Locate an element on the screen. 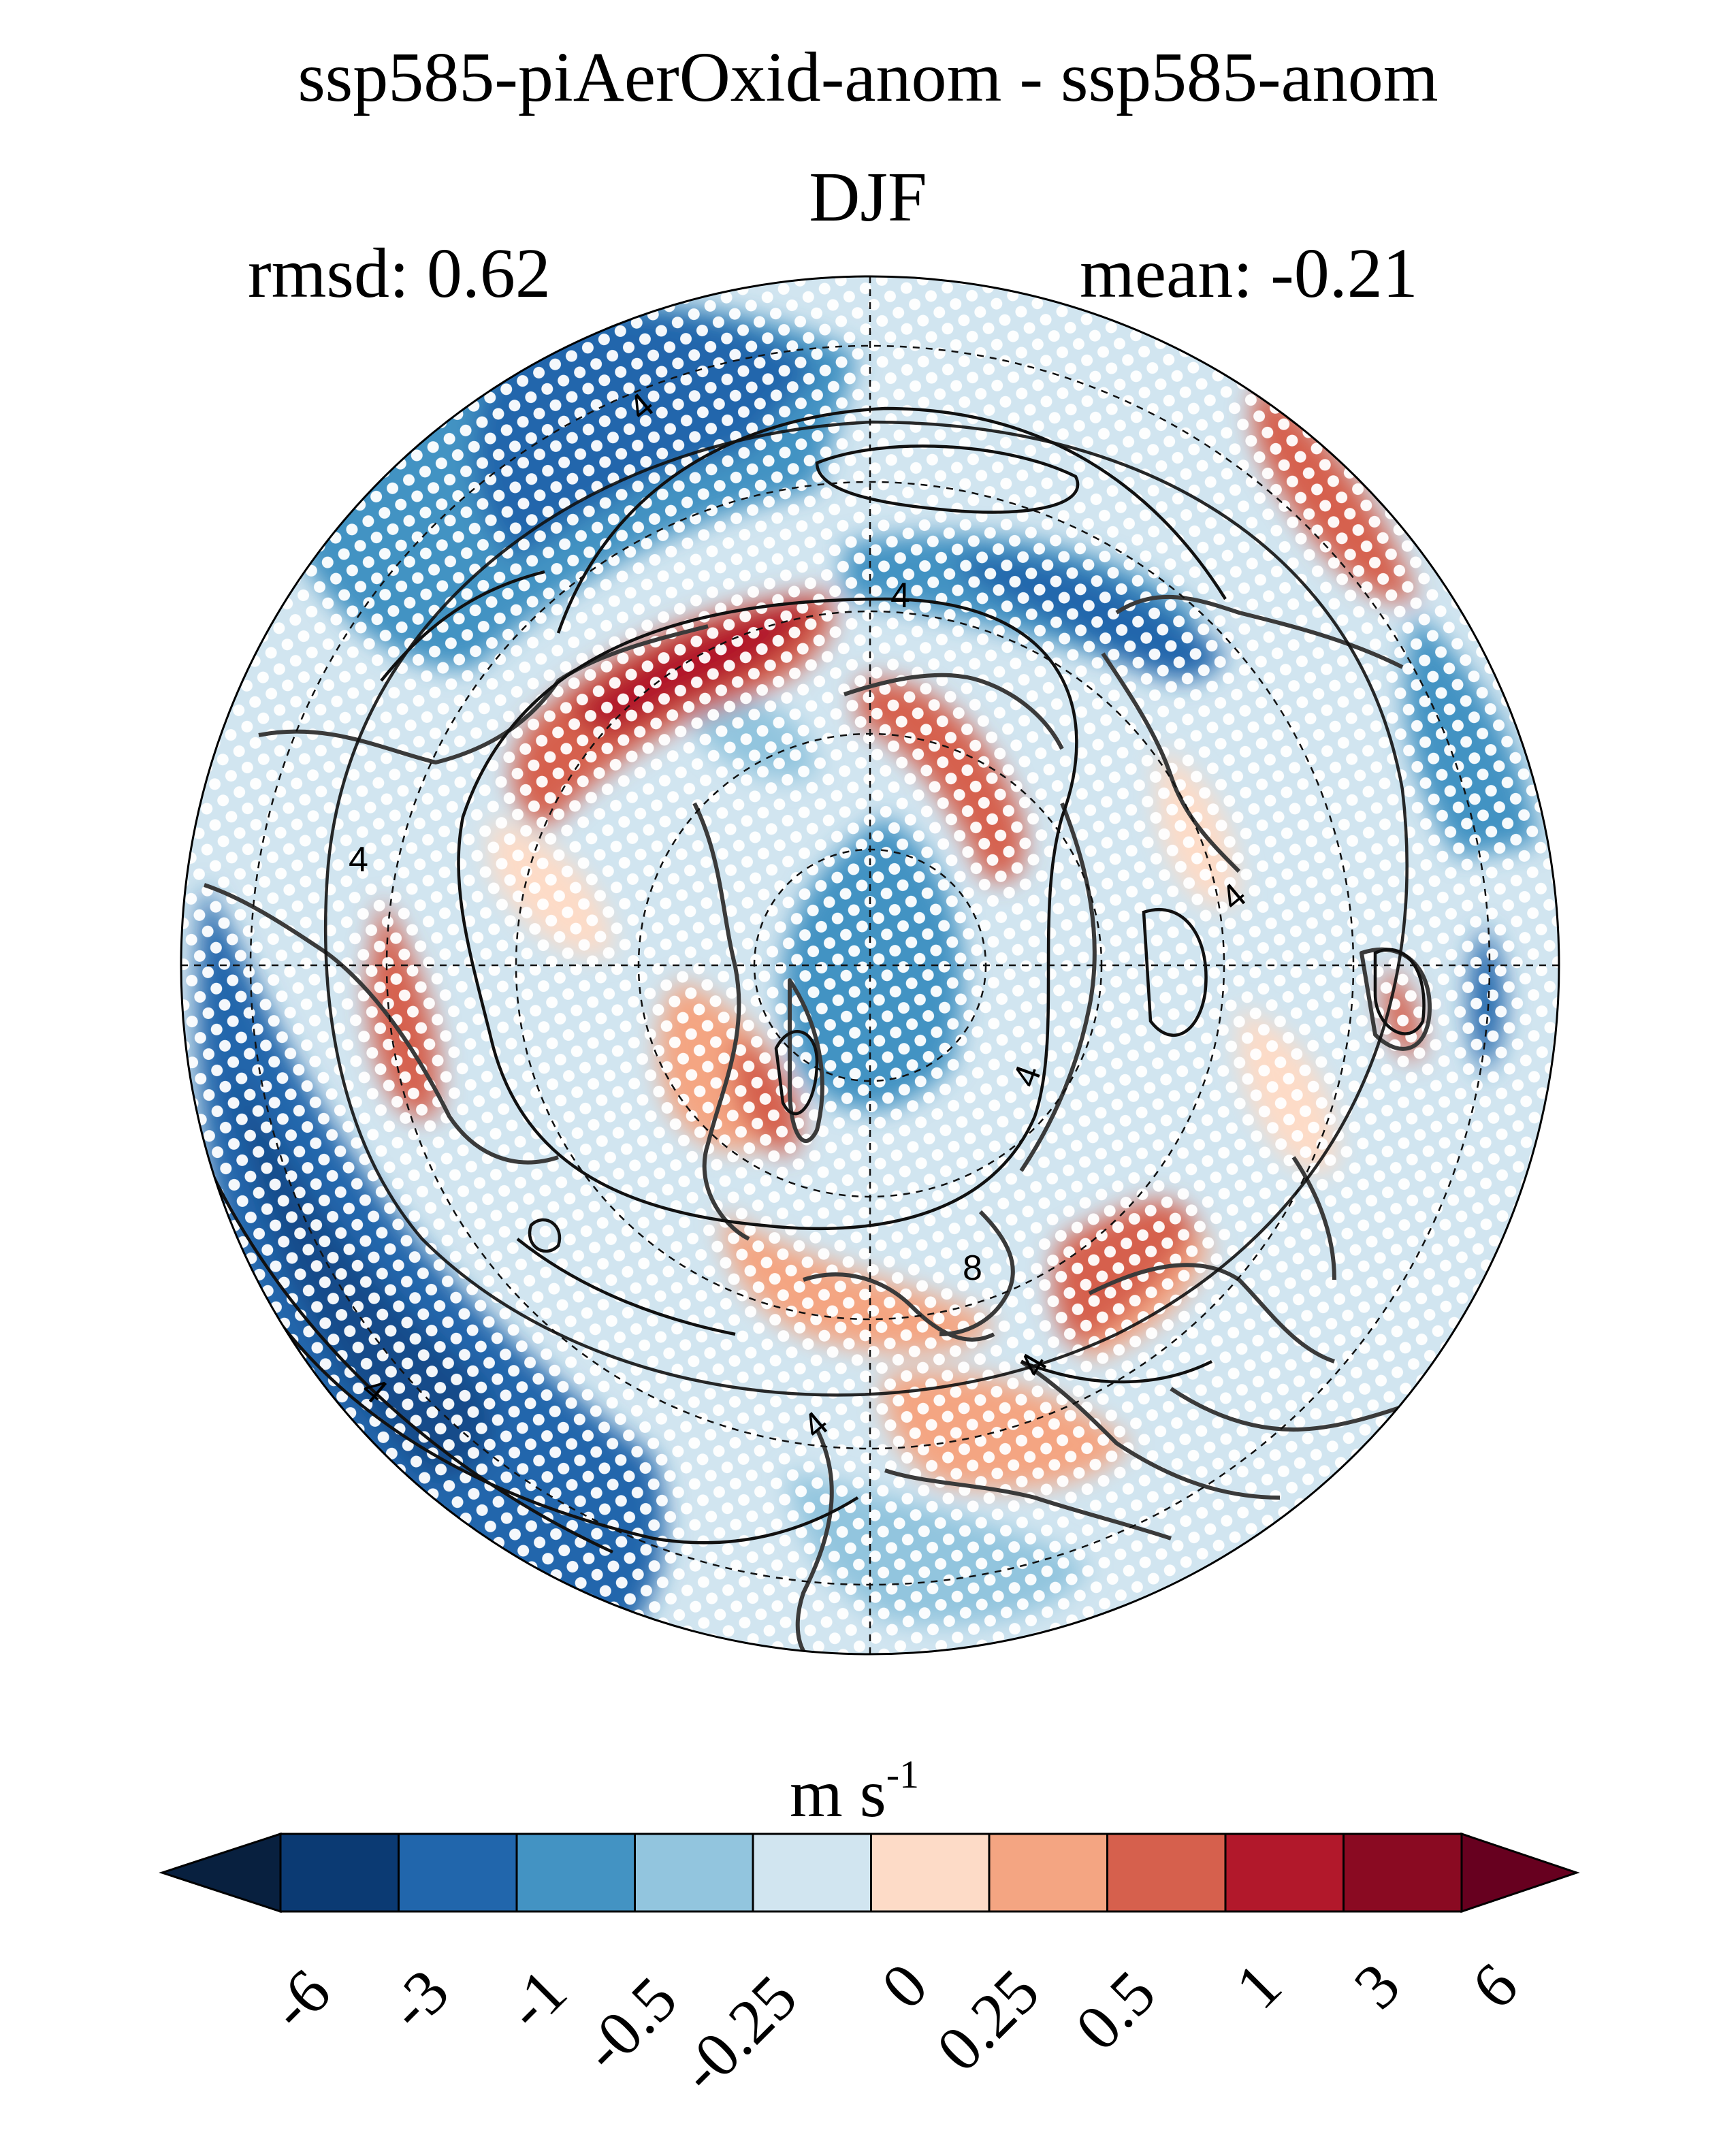  mean-stat: mean: -0.21 is located at coordinates (1249, 273).